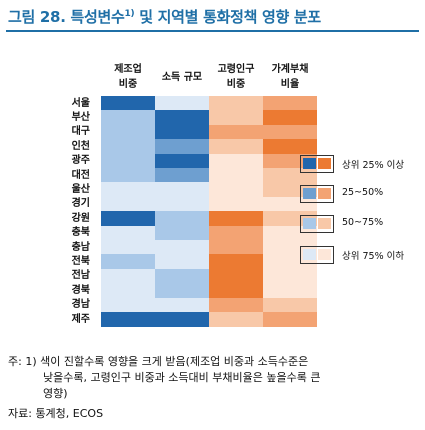  What do you see at coordinates (128, 161) in the screenshot?
I see `heatmap-cell-r5-c1` at bounding box center [128, 161].